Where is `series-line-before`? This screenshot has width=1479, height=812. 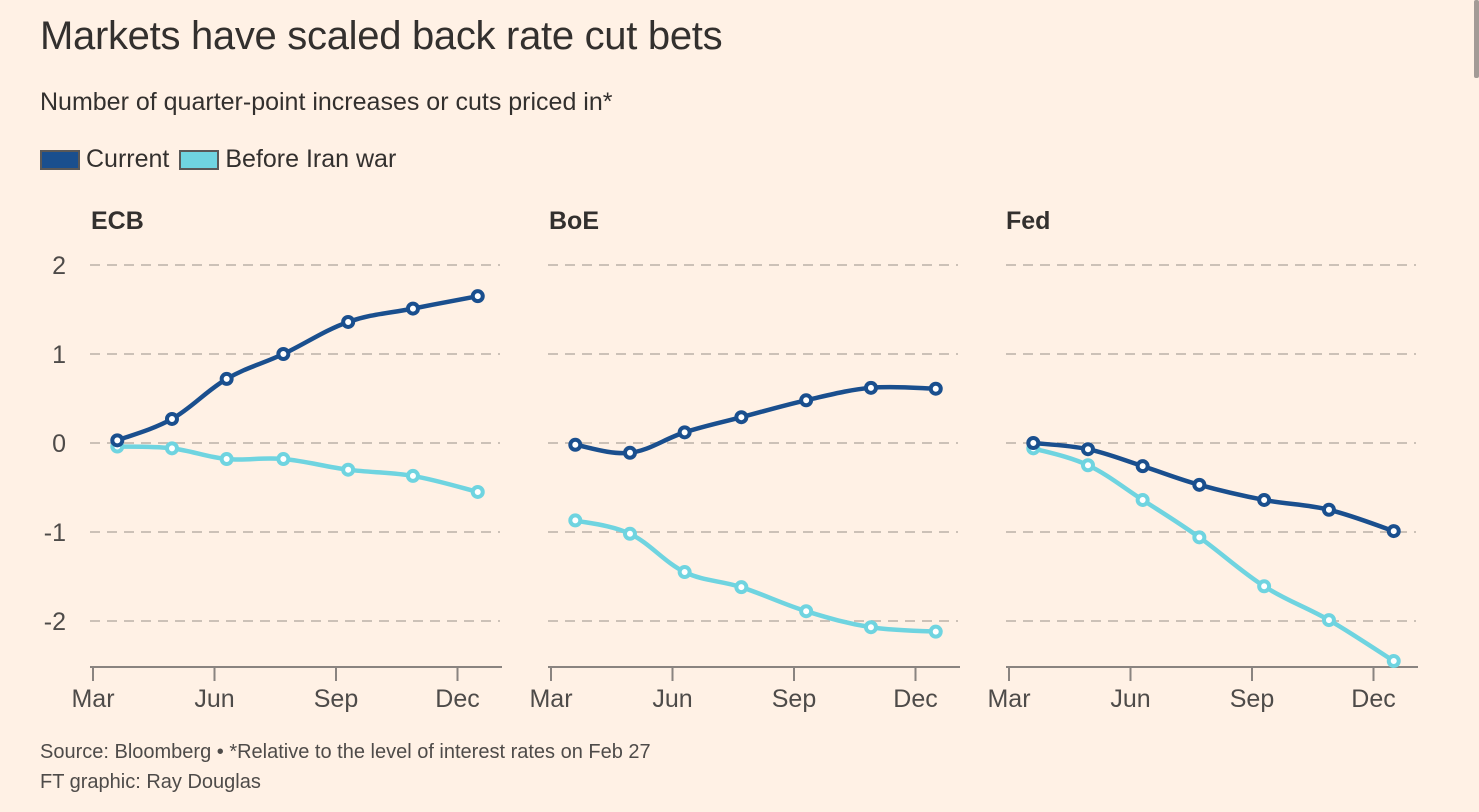 series-line-before is located at coordinates (1213, 555).